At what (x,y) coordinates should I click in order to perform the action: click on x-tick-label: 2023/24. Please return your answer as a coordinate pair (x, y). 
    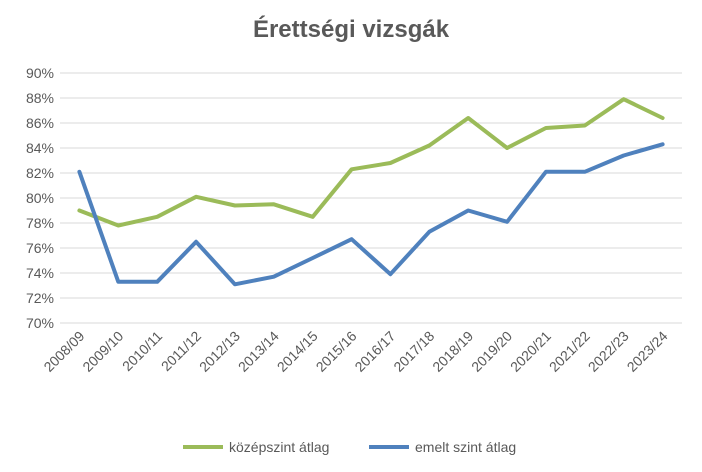
    Looking at the image, I should click on (647, 351).